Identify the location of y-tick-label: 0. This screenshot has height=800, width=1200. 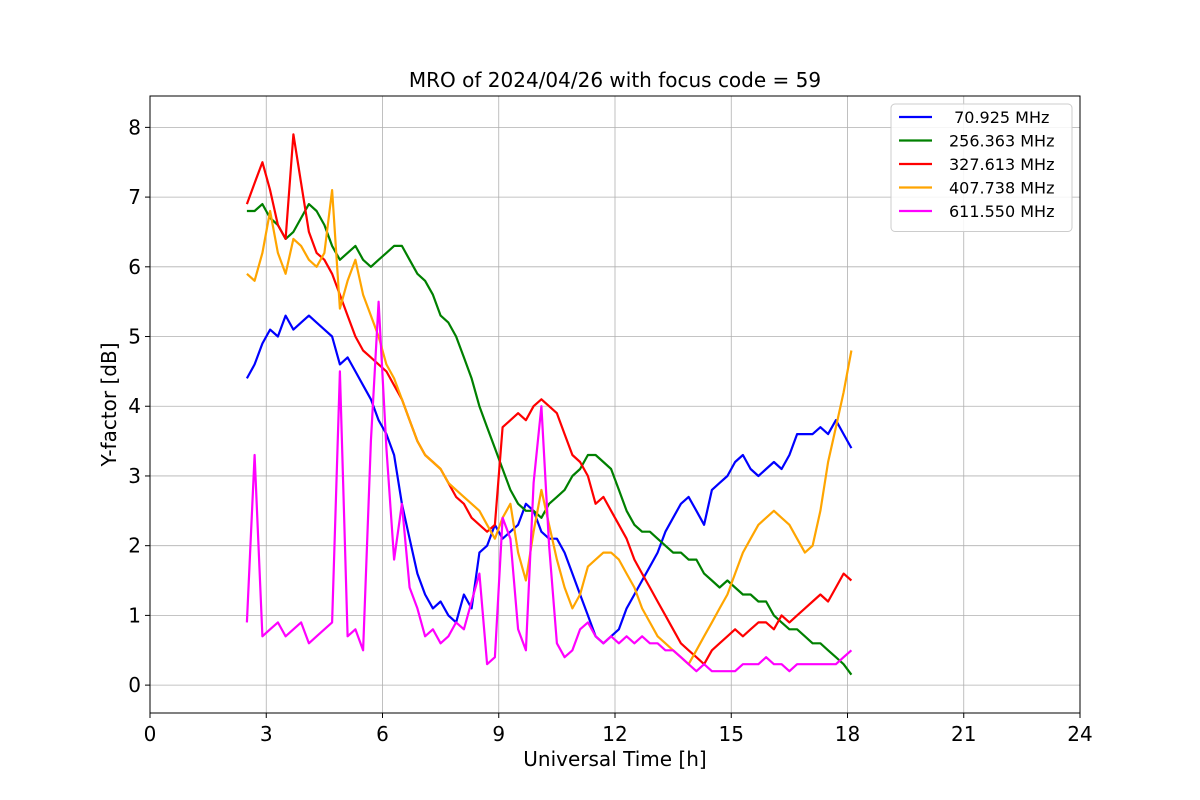
(134, 685).